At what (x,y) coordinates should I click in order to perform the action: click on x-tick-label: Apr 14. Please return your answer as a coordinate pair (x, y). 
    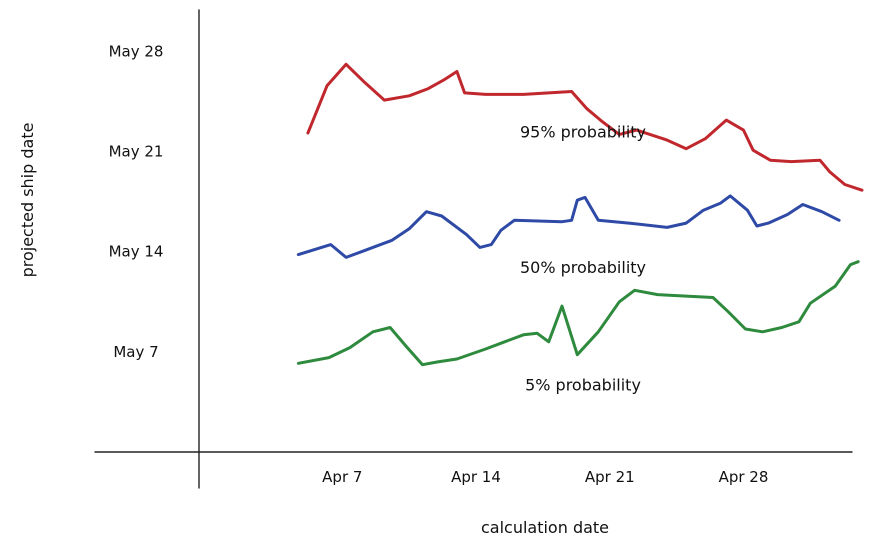
    Looking at the image, I should click on (476, 477).